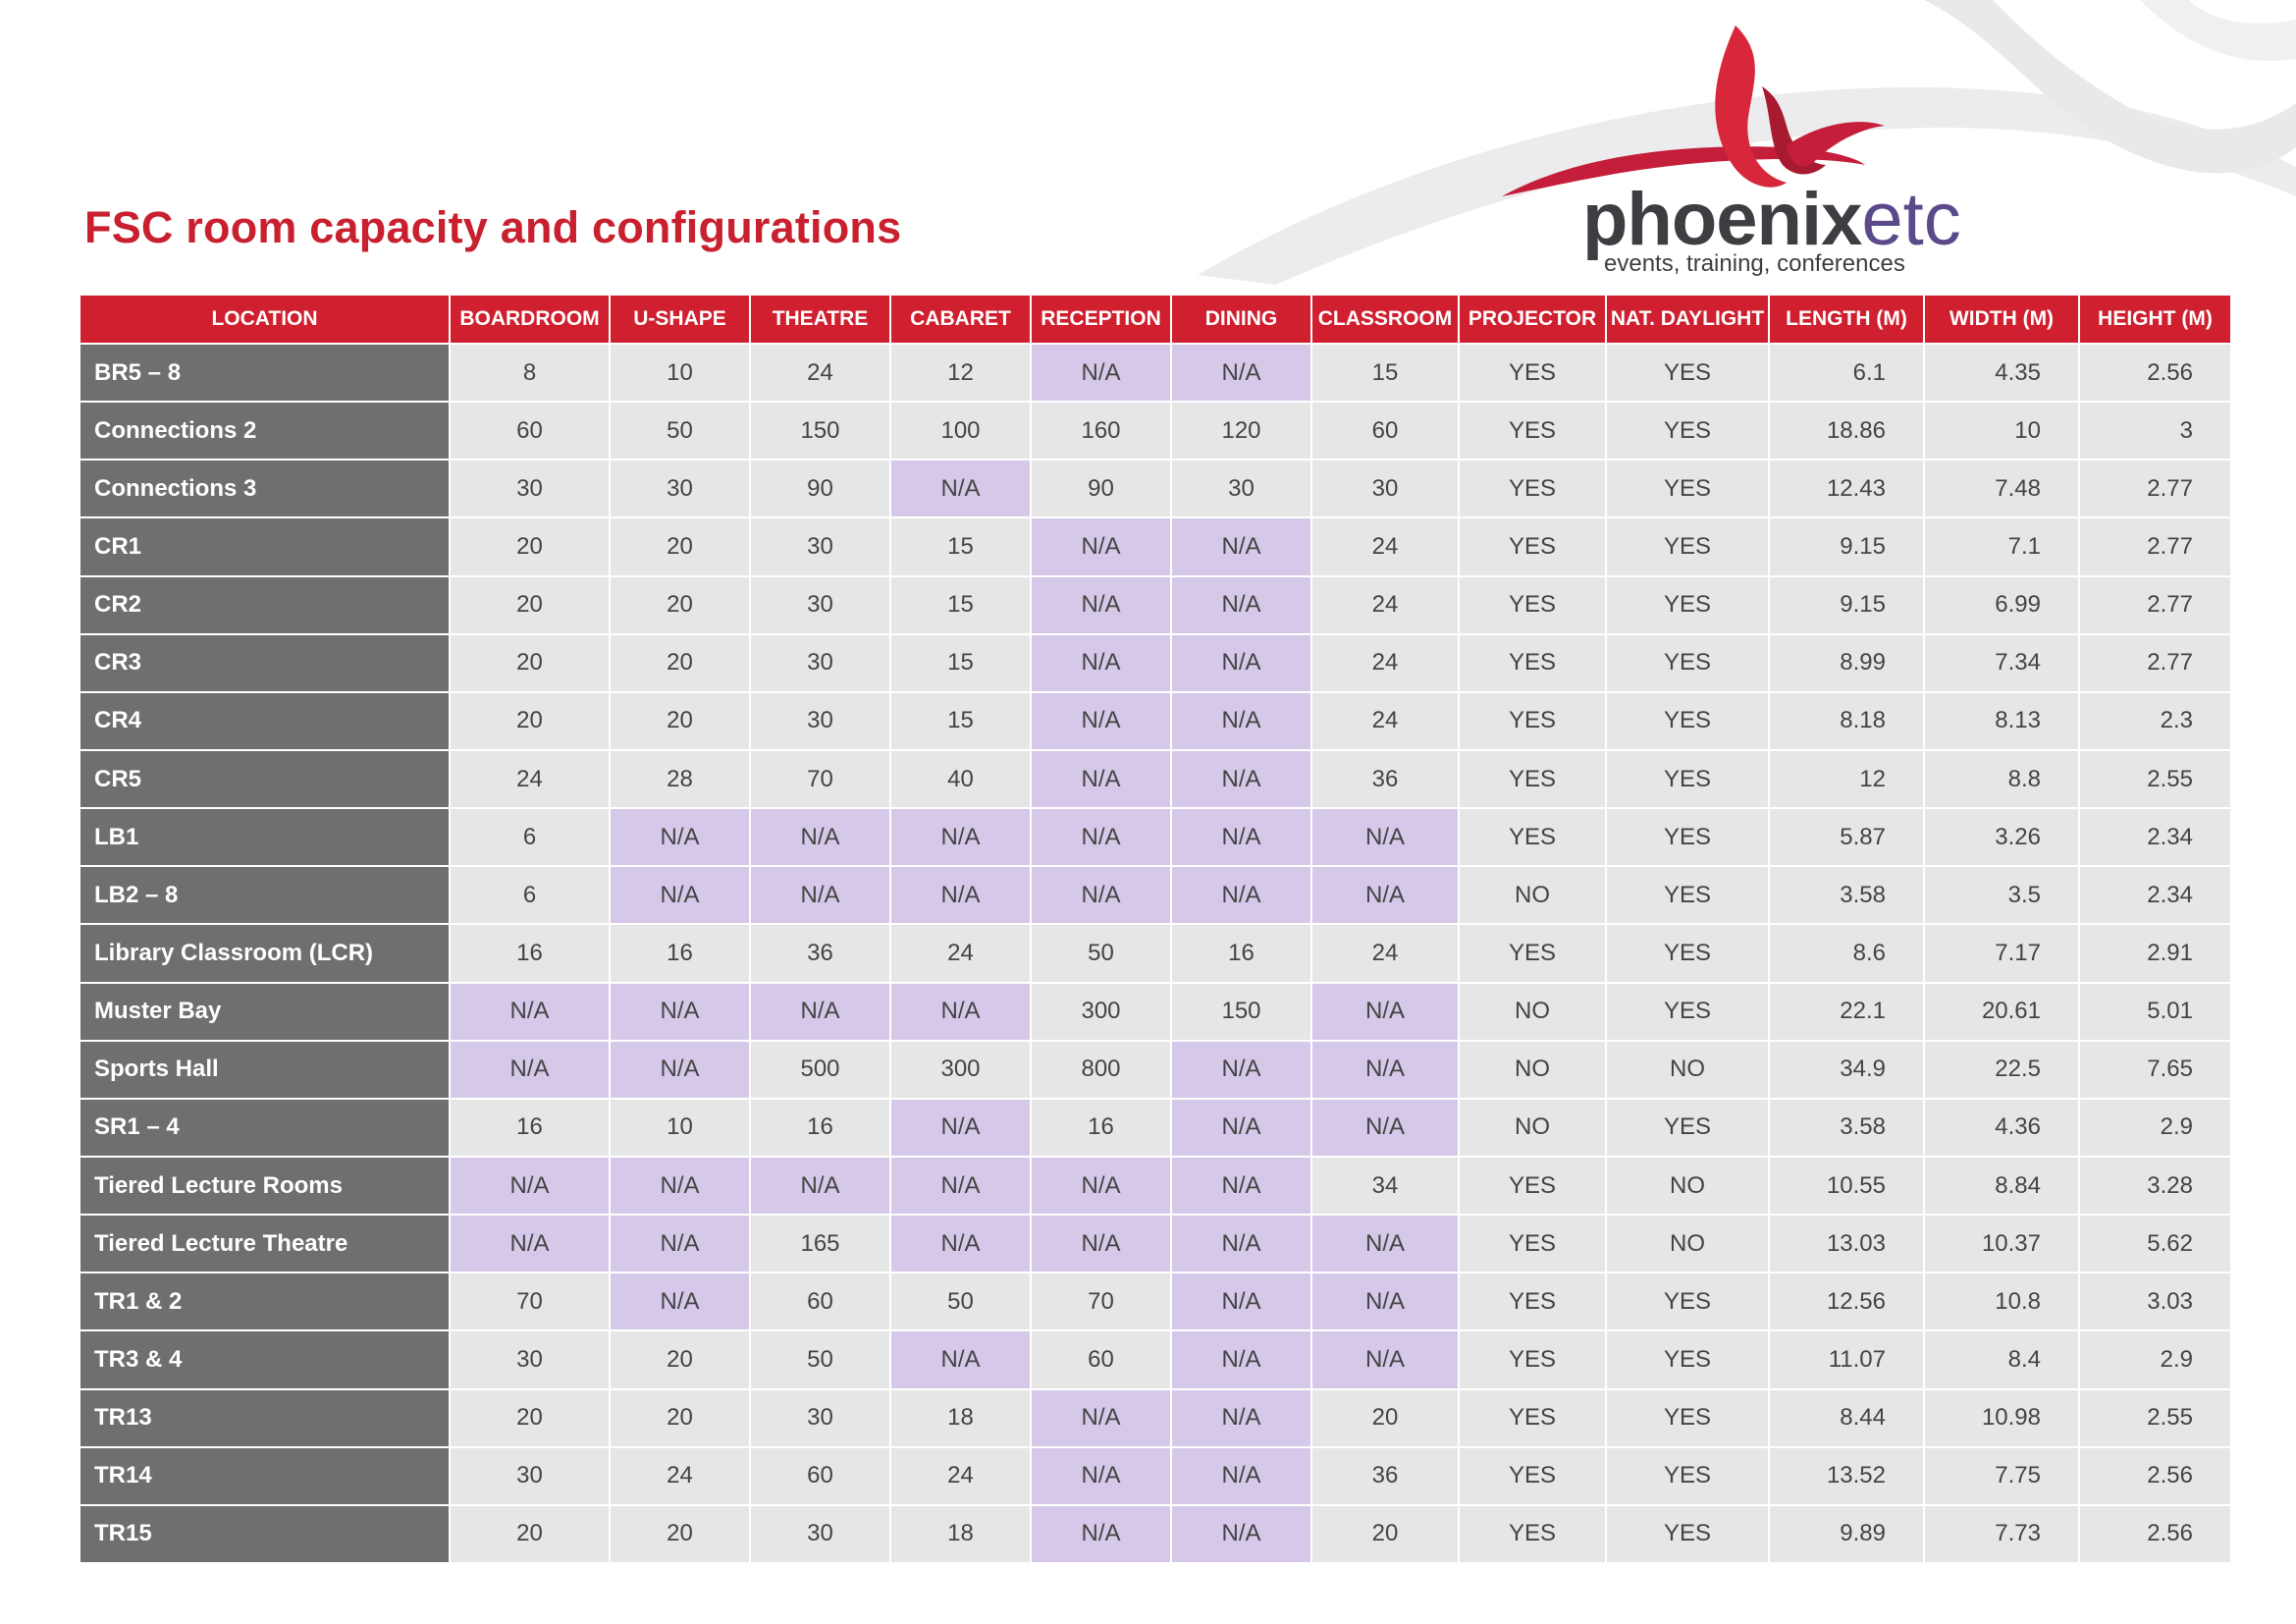 This screenshot has width=2296, height=1624. What do you see at coordinates (1847, 604) in the screenshot?
I see `table-cell: 9.15` at bounding box center [1847, 604].